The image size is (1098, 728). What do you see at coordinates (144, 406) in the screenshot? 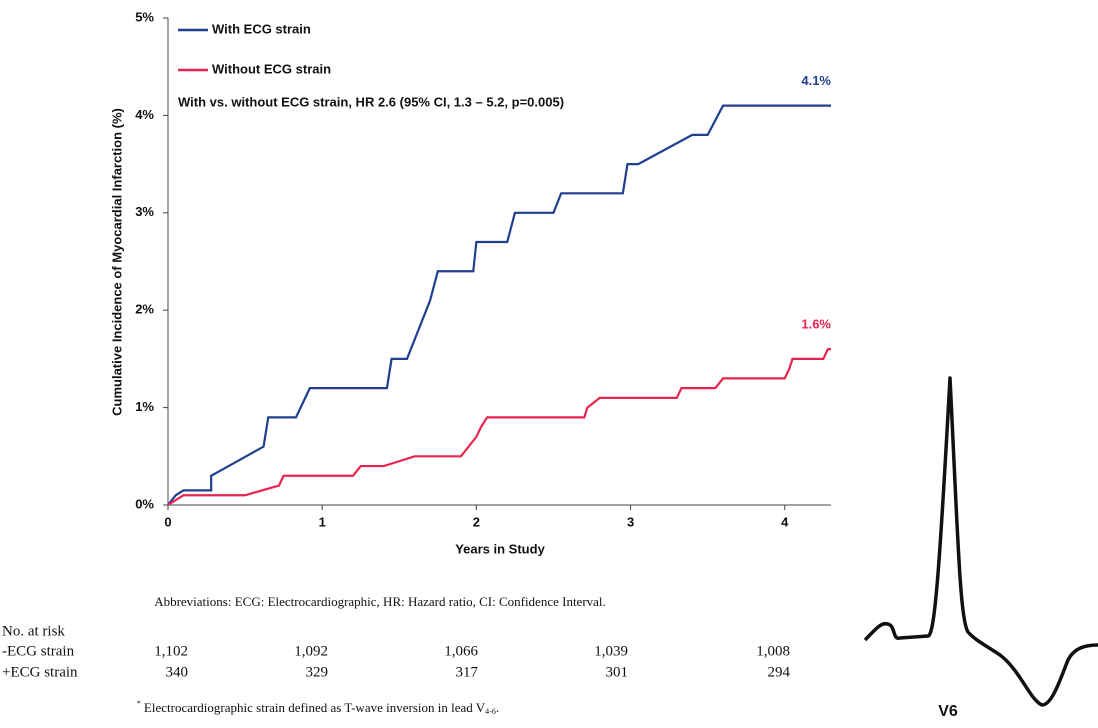
I see `y-tick-label: 1%` at bounding box center [144, 406].